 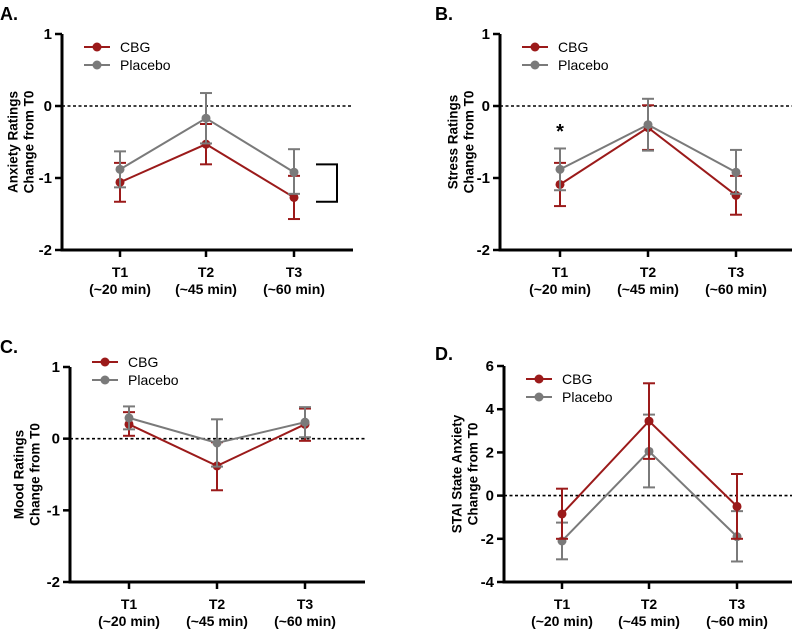 I want to click on y-tick-label: 4, so click(x=490, y=409).